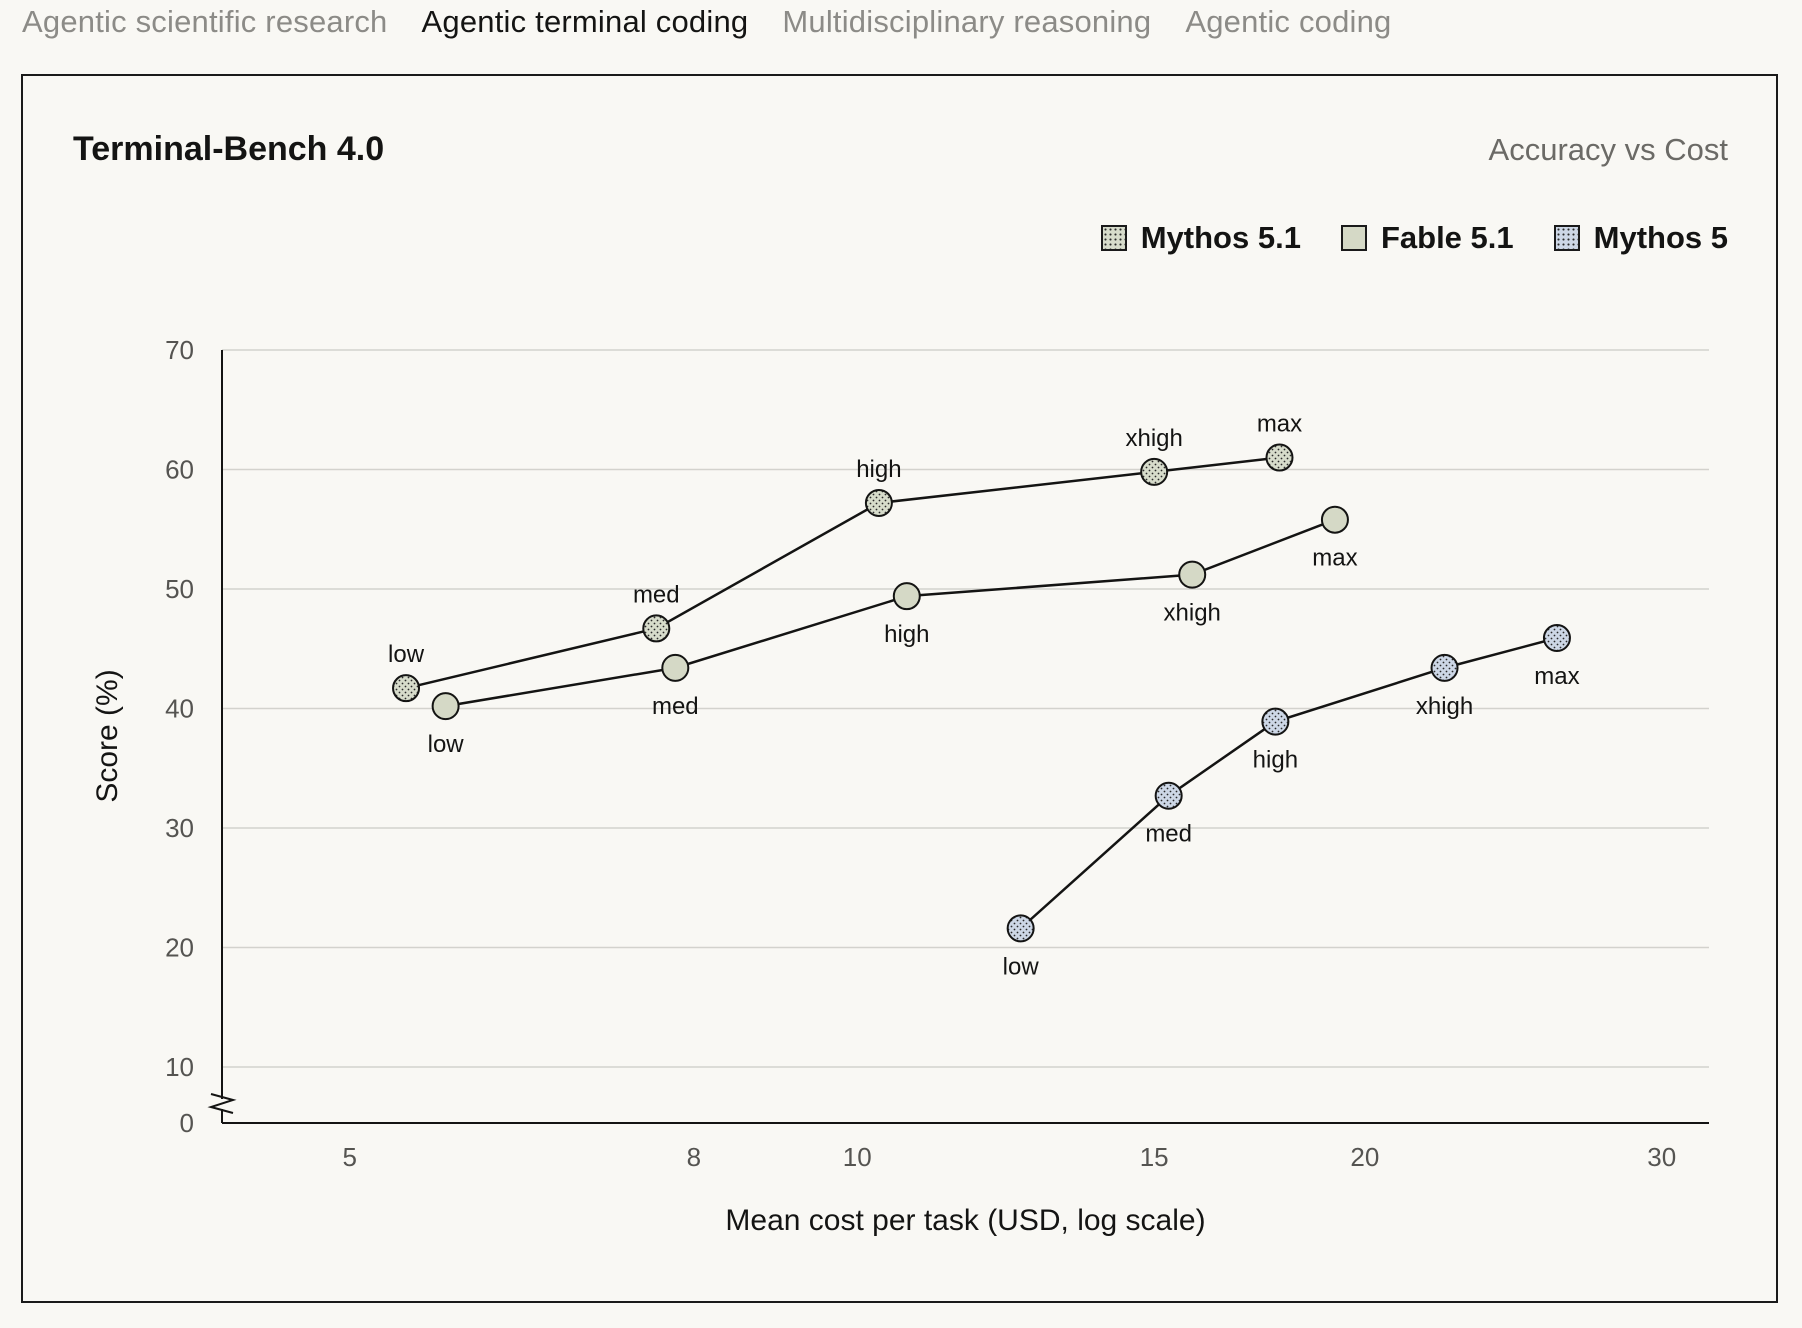 Image resolution: width=1802 pixels, height=1328 pixels. What do you see at coordinates (107, 735) in the screenshot?
I see `y-axis-title: Score (%)` at bounding box center [107, 735].